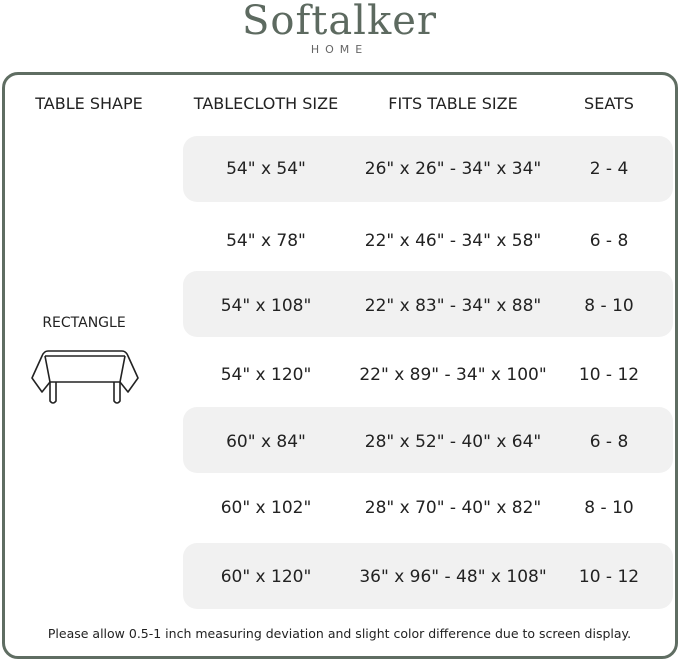 The width and height of the screenshot is (679, 660). Describe the element at coordinates (453, 375) in the screenshot. I see `cell-fits: 22" x 89" - 34" x 100"` at that location.